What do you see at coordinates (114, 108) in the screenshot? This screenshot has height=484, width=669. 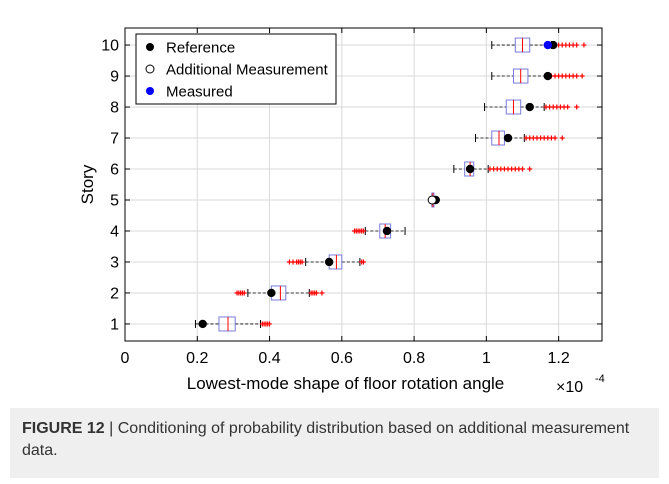 I see `y-tick-label: 8` at bounding box center [114, 108].